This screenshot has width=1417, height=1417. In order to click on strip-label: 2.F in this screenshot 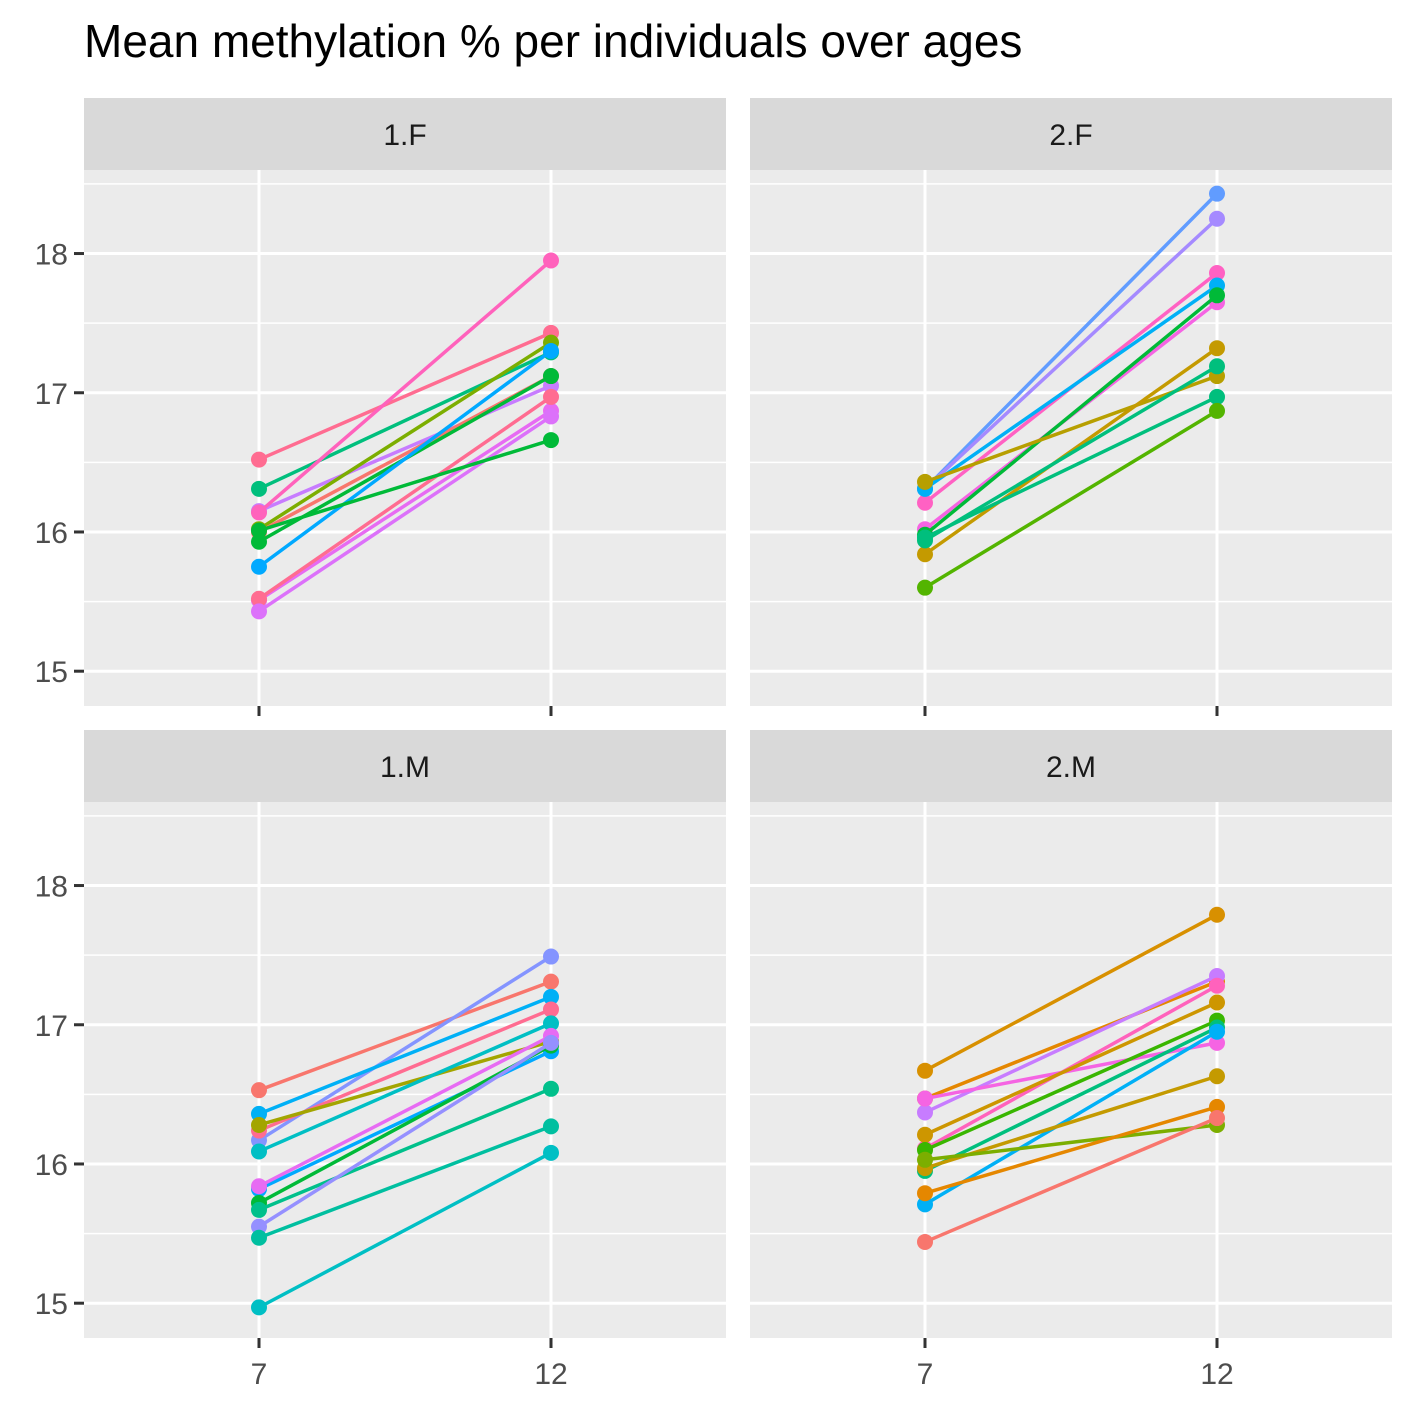, I will do `click(1070, 135)`.